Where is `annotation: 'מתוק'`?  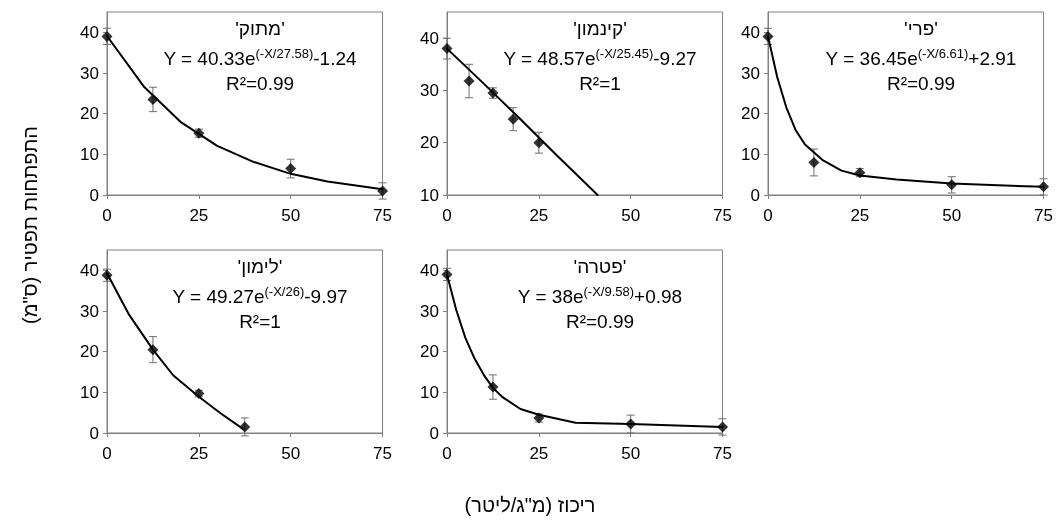 annotation: 'מתוק' is located at coordinates (260, 29).